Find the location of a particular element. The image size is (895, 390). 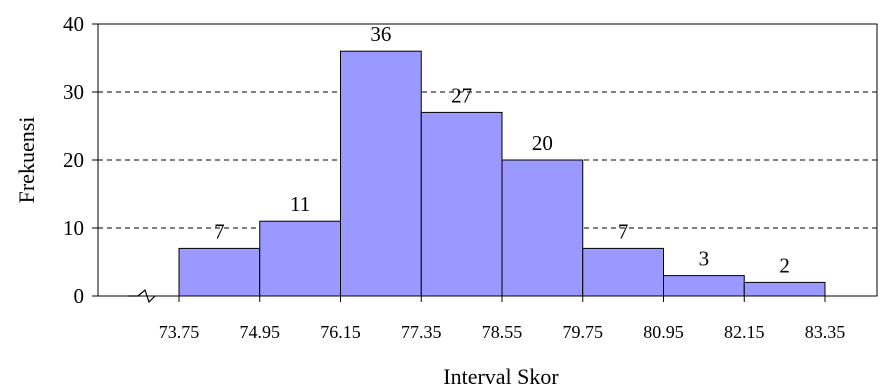

axis-break-icon is located at coordinates (142, 296).